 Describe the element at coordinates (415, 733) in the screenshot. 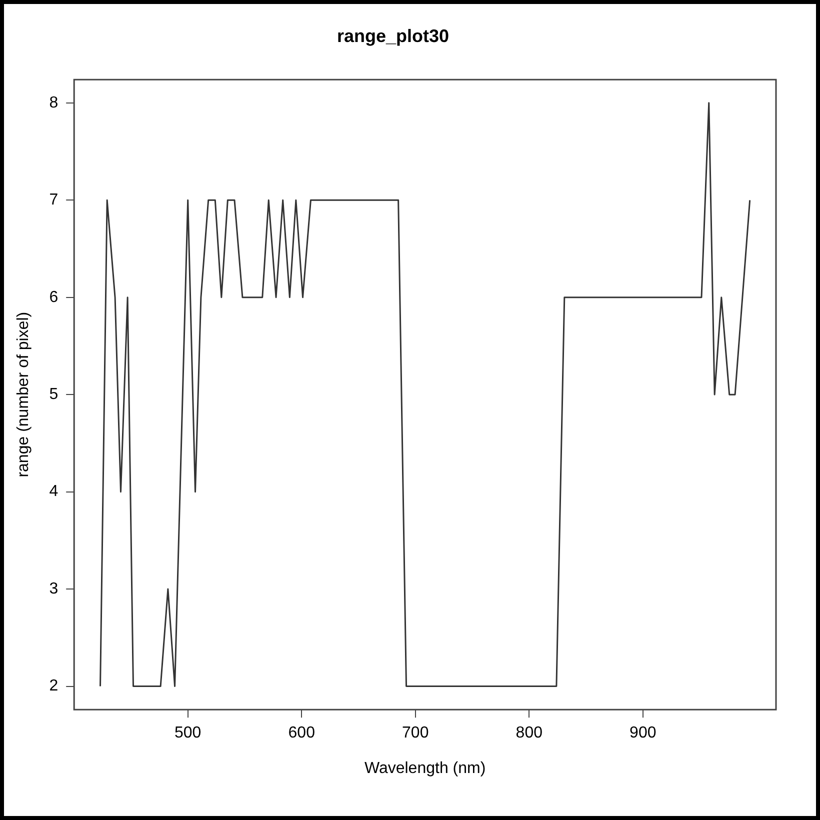

I see `x-tick-label: 700` at that location.